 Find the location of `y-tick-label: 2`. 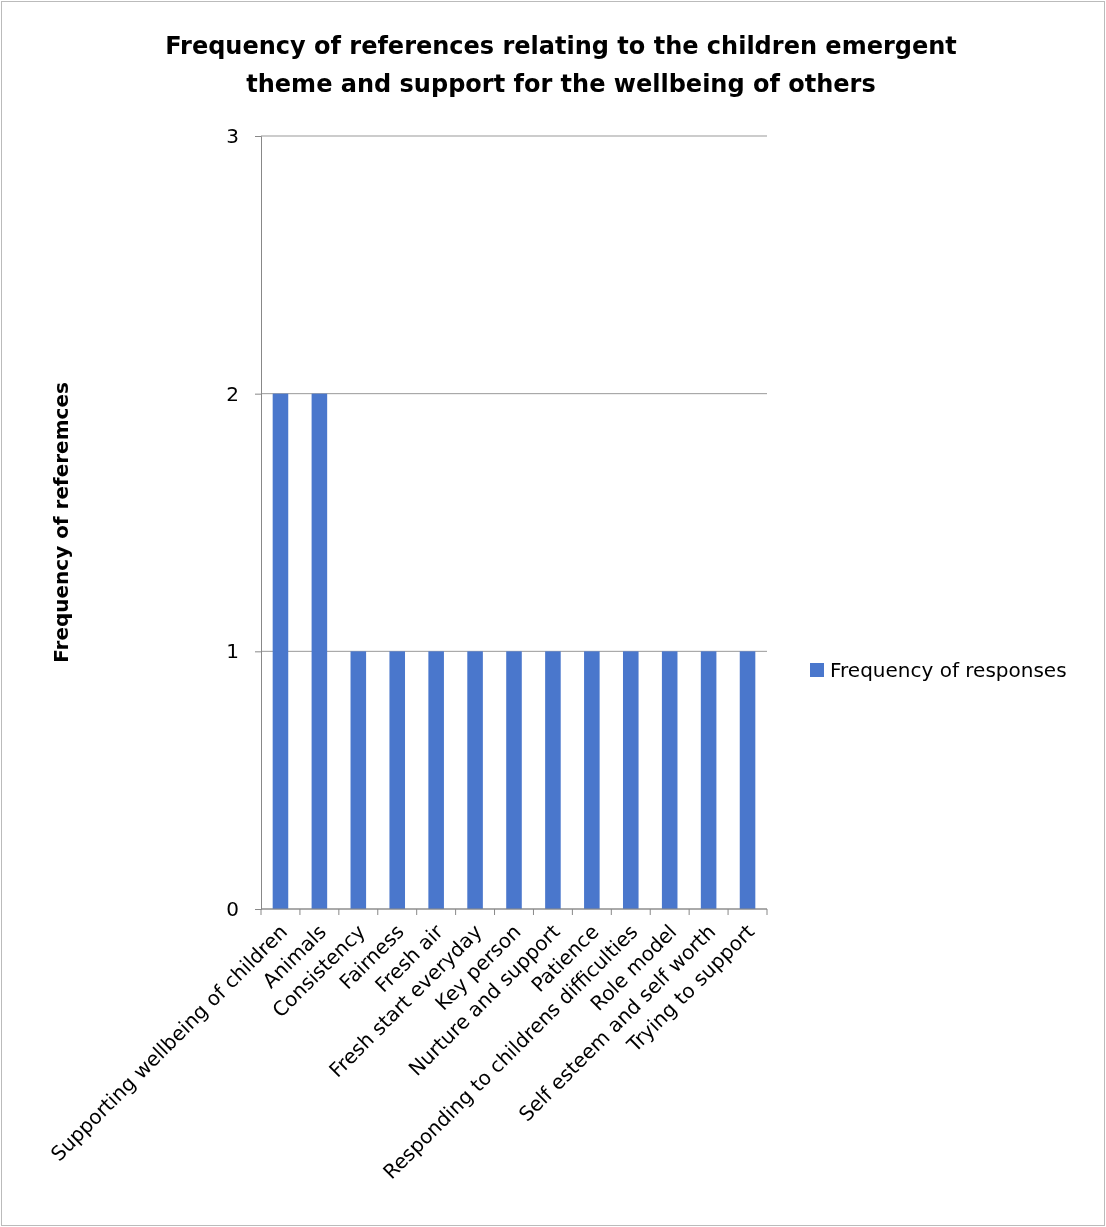

y-tick-label: 2 is located at coordinates (232, 393).